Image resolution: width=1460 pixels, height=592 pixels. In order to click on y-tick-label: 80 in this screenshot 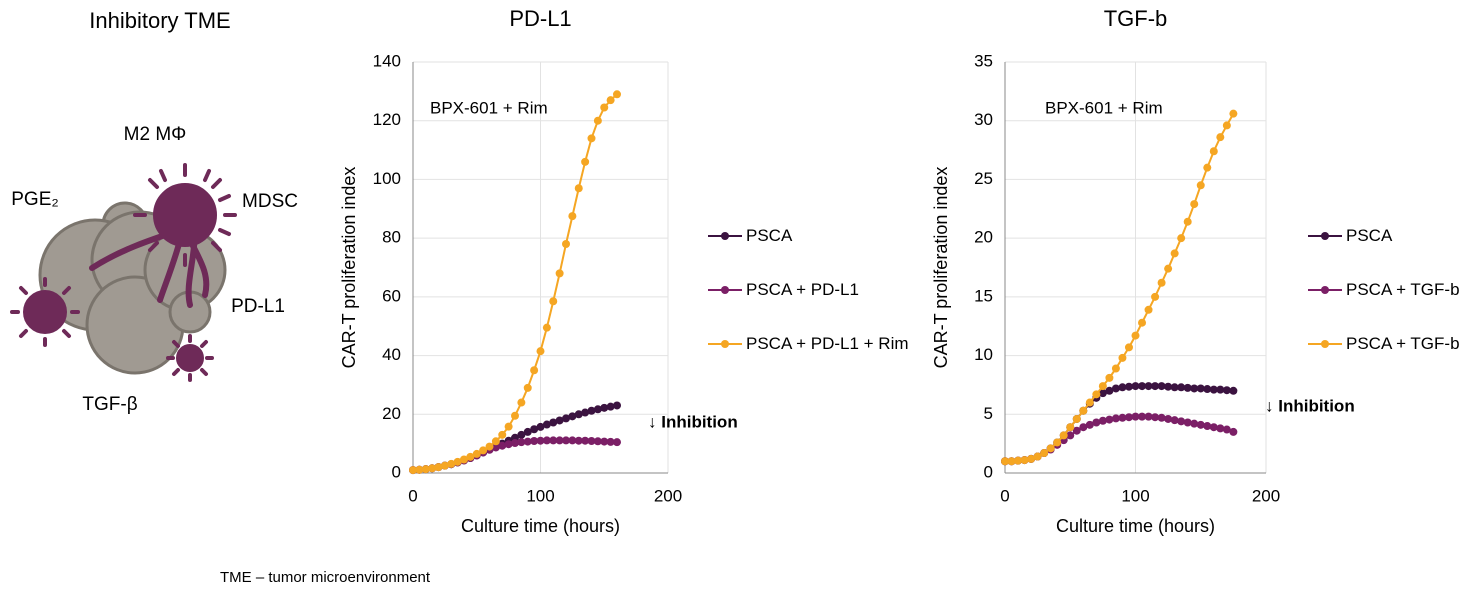, I will do `click(391, 237)`.